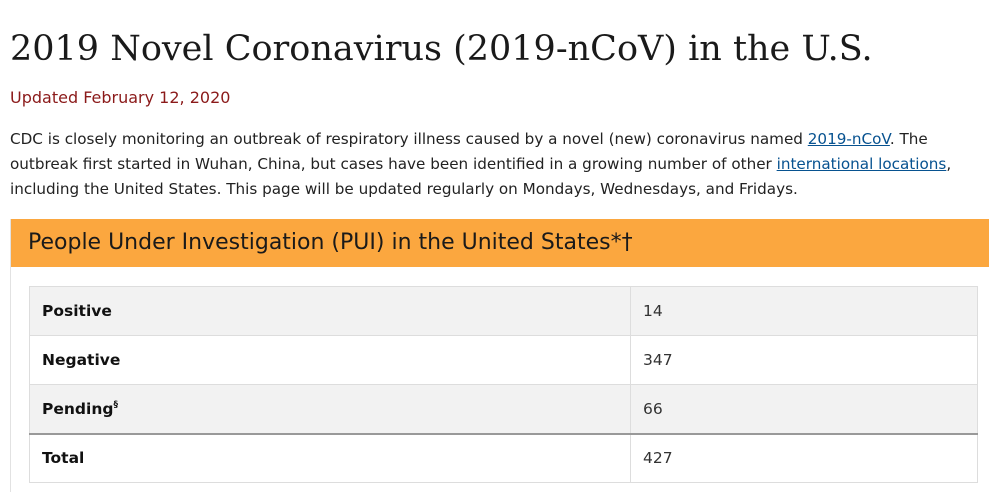 The width and height of the screenshot is (989, 492). Describe the element at coordinates (330, 409) in the screenshot. I see `row-label: Pending§` at that location.